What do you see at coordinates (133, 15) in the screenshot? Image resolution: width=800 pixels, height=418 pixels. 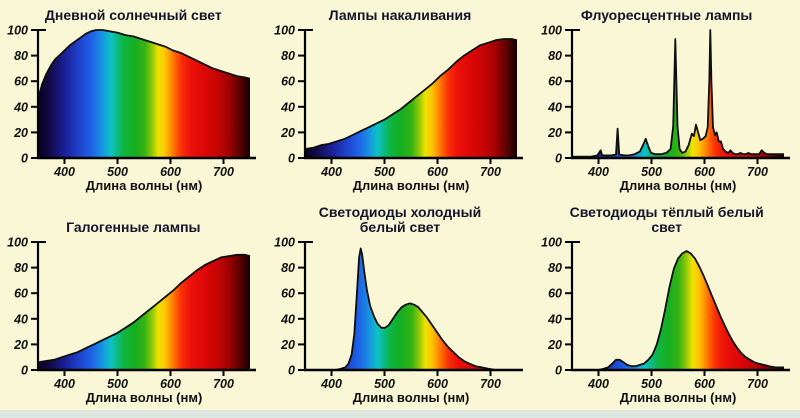 I see `chart-title: Дневной солнечный свет` at bounding box center [133, 15].